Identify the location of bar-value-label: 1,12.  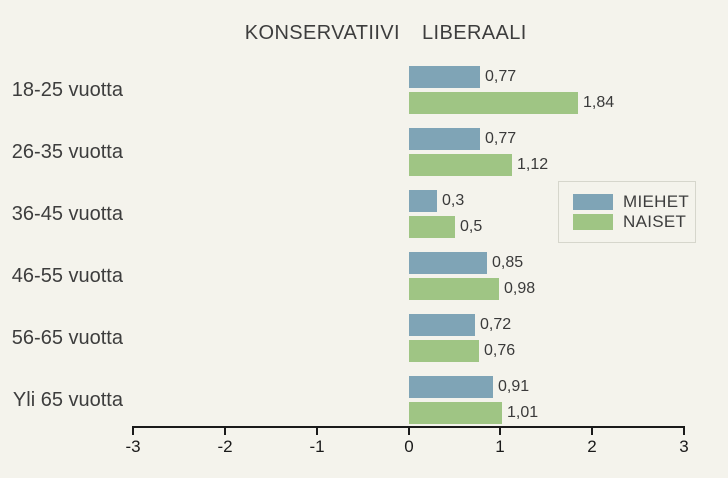
(533, 164).